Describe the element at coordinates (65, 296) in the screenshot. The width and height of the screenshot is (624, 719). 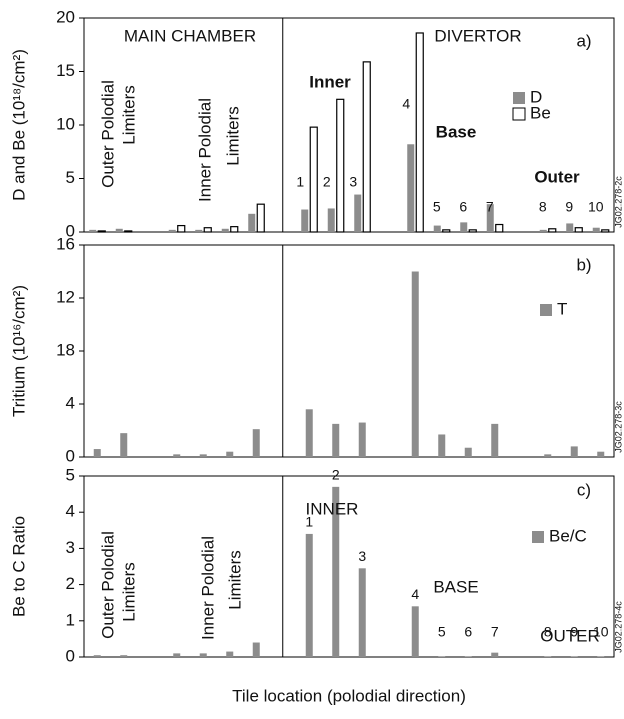
I see `y-tick-label: 12` at that location.